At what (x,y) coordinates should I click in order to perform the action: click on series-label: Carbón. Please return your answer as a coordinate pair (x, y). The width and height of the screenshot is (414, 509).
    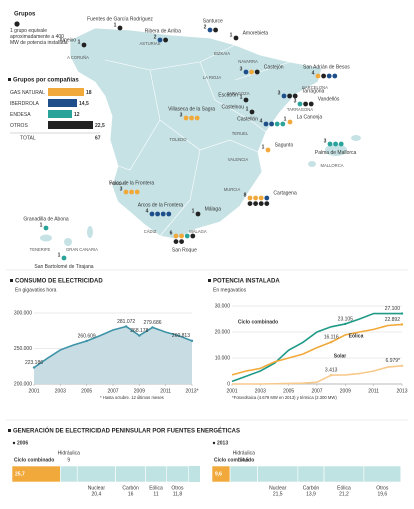
    Looking at the image, I should click on (130, 488).